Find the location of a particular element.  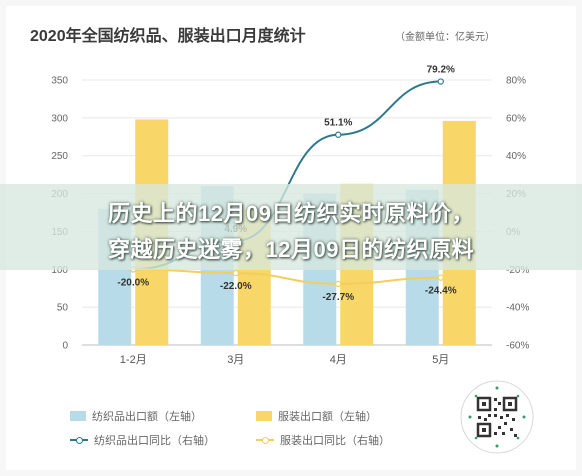

x-tick-label: 4月 is located at coordinates (338, 360).